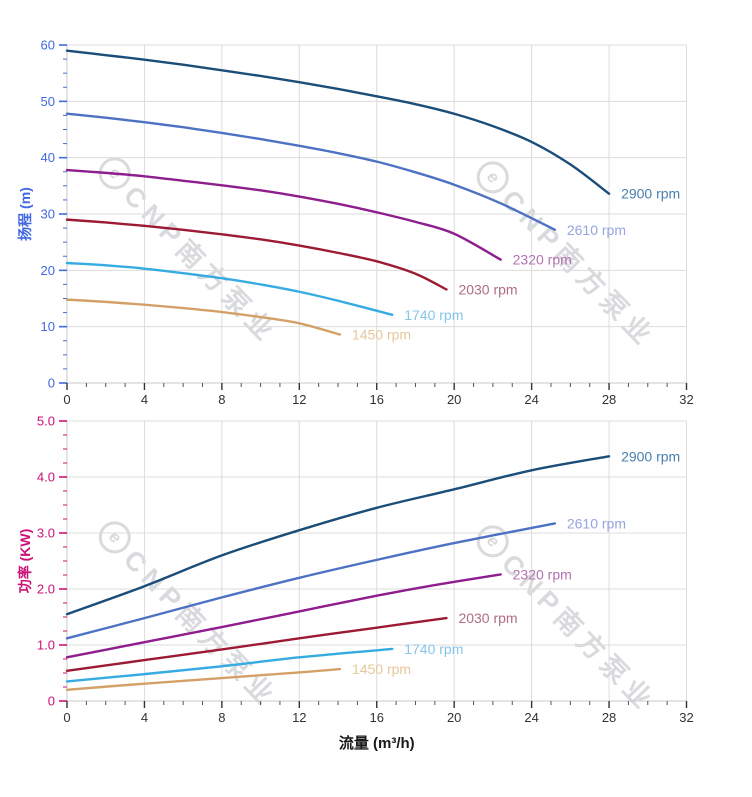  Describe the element at coordinates (48, 45) in the screenshot. I see `y-tick-label: 60` at that location.